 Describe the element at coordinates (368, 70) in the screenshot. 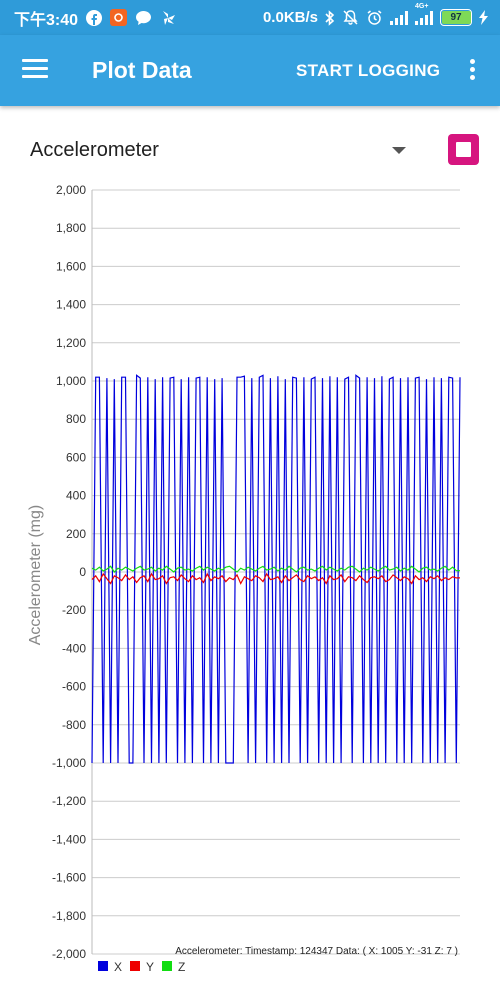

I see `start-logging-button: START LOGGING` at that location.